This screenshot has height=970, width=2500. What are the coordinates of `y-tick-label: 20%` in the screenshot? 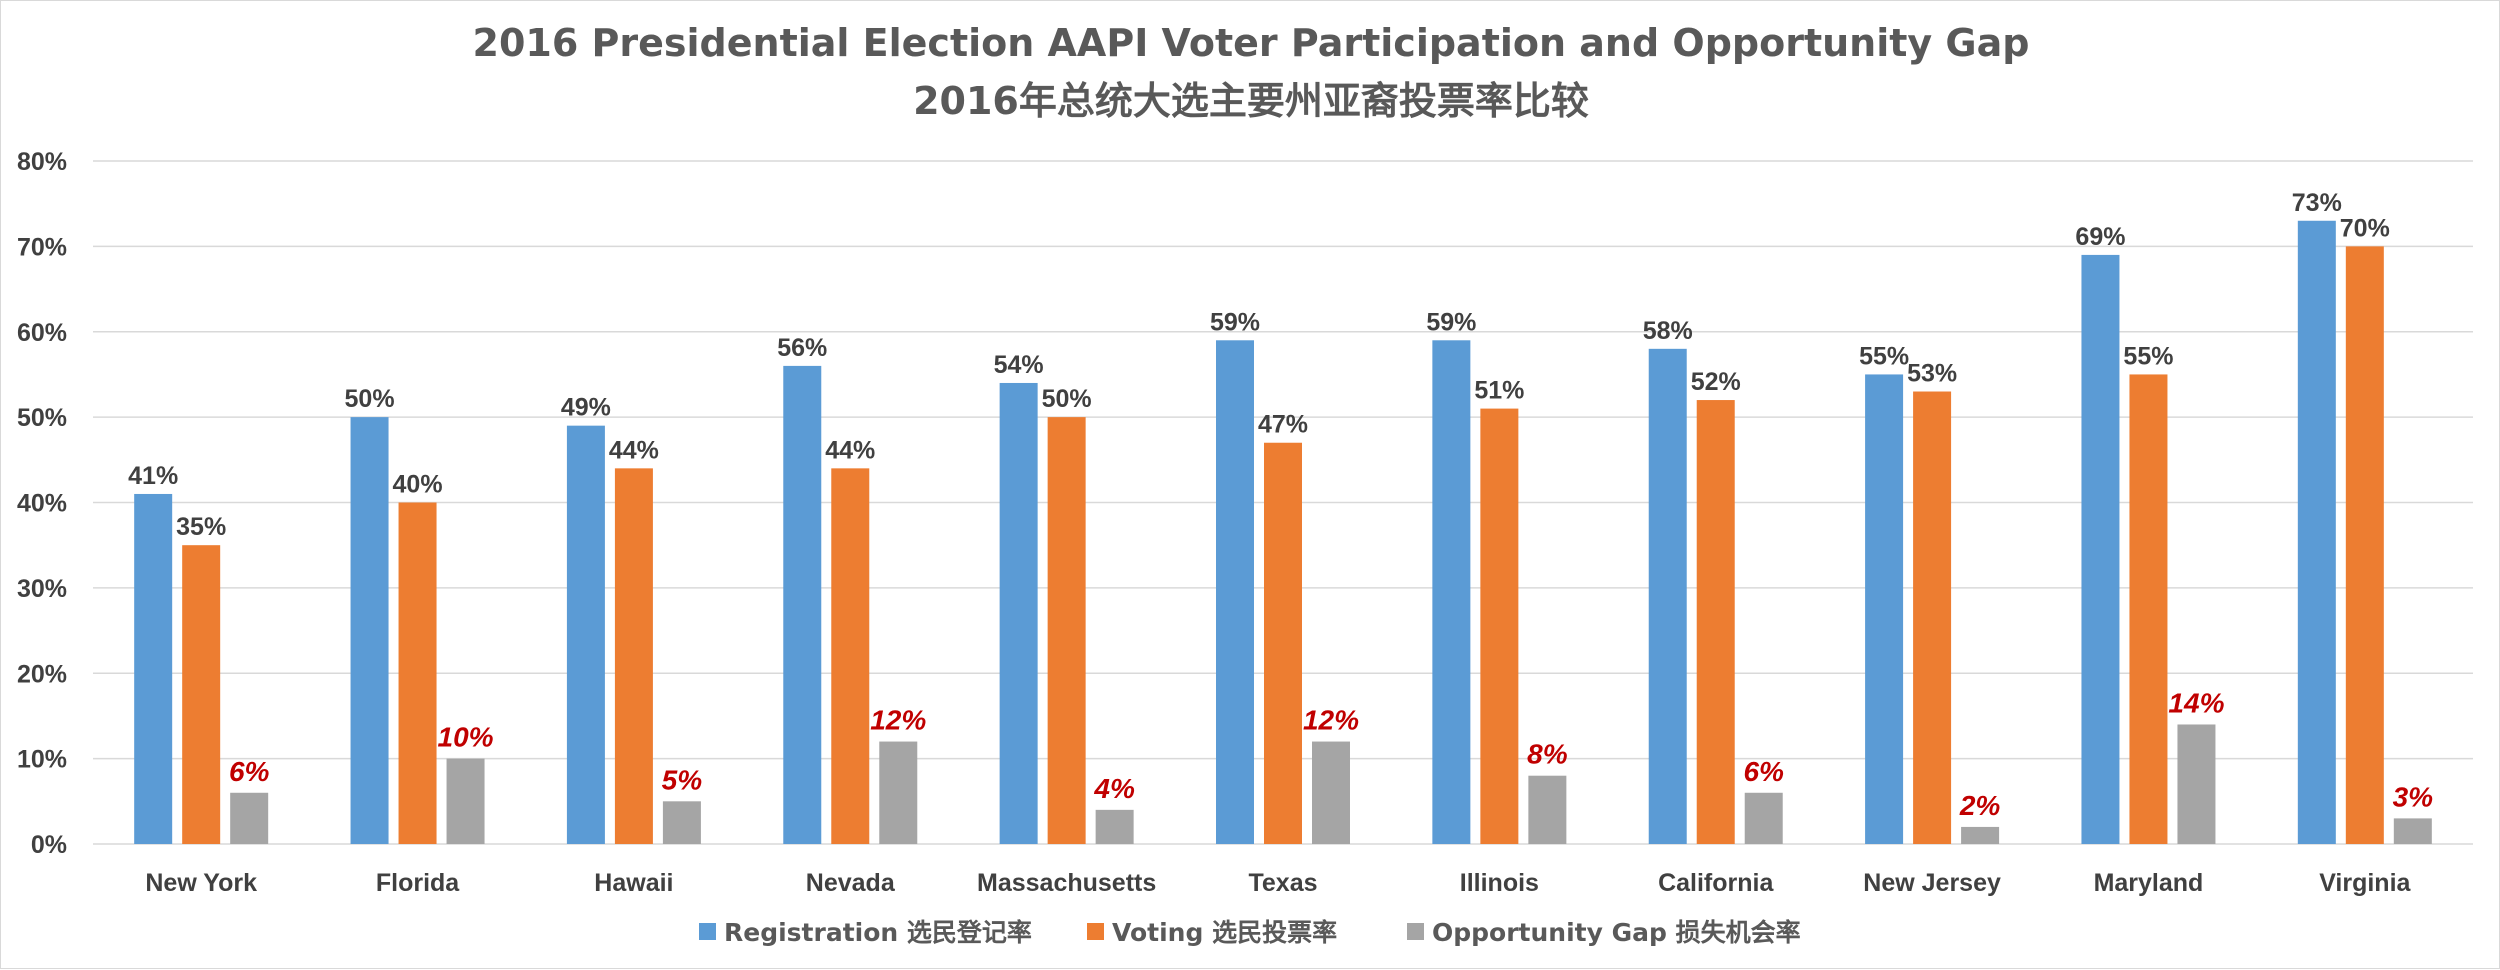 It's located at (42, 674).